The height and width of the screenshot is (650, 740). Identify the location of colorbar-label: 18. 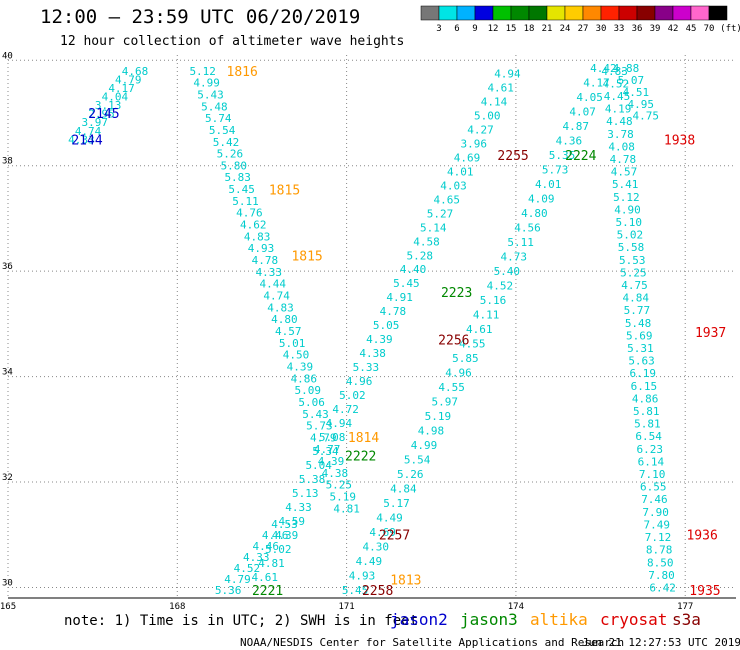
(529, 29).